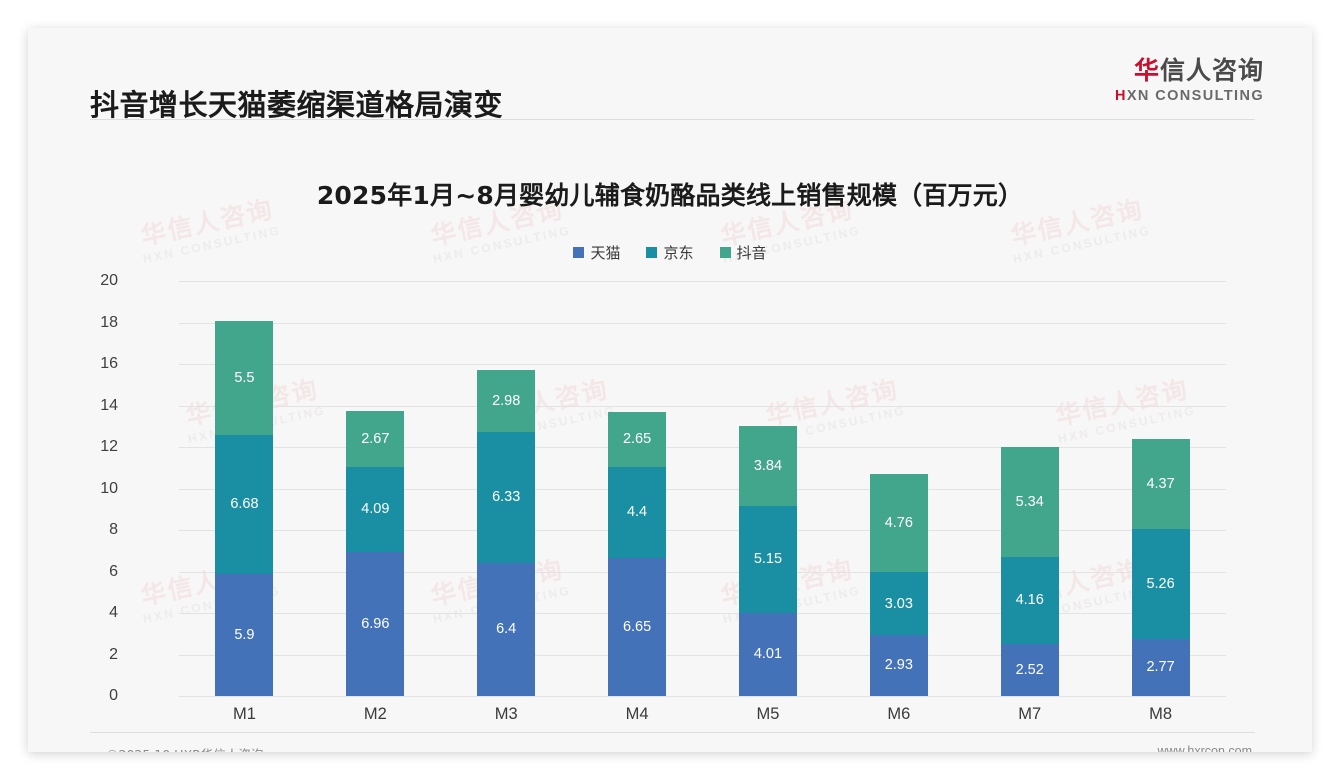  Describe the element at coordinates (184, 748) in the screenshot. I see `footer-copyright: ©2025.10 HXR华信人咨询` at that location.